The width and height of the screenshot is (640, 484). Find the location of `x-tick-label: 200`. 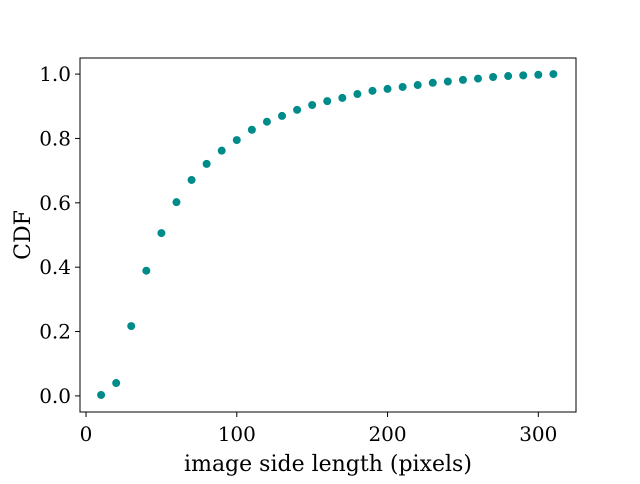

x-tick-label: 200 is located at coordinates (387, 434).